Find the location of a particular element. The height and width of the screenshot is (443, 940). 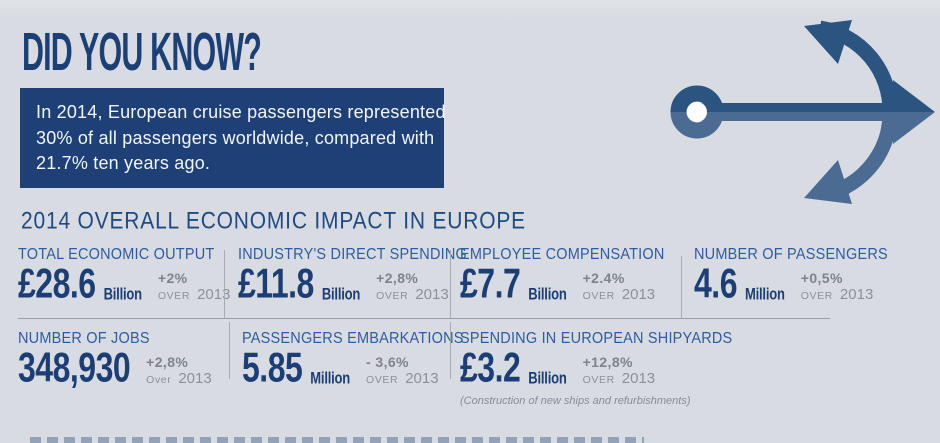

stat-change: +2,8% Over 2013 is located at coordinates (179, 371).